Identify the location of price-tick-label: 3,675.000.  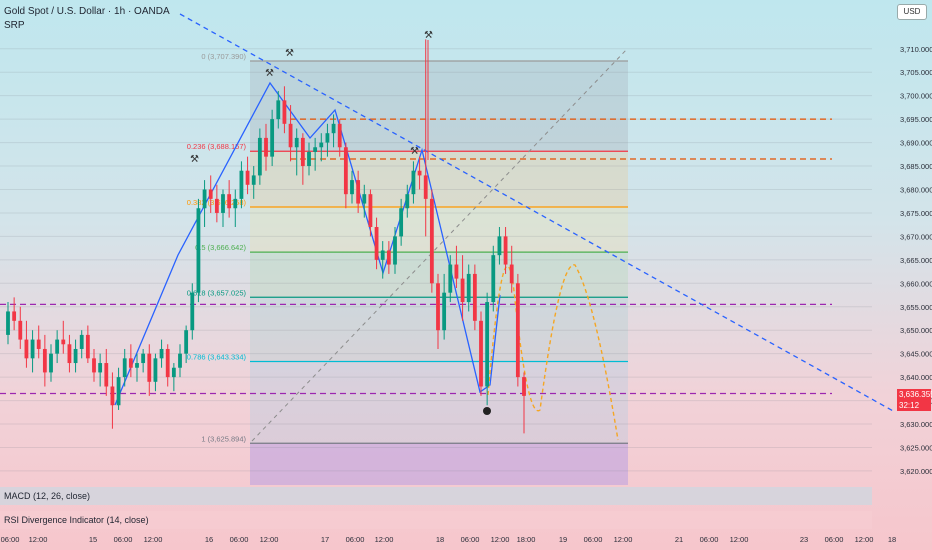
(916, 213).